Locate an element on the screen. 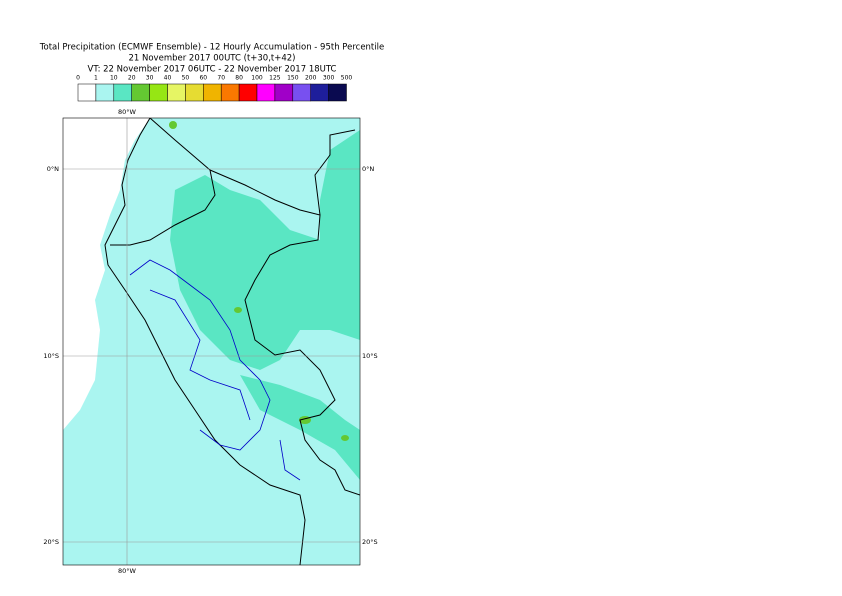 This screenshot has width=842, height=596. legend-label: 80 is located at coordinates (239, 78).